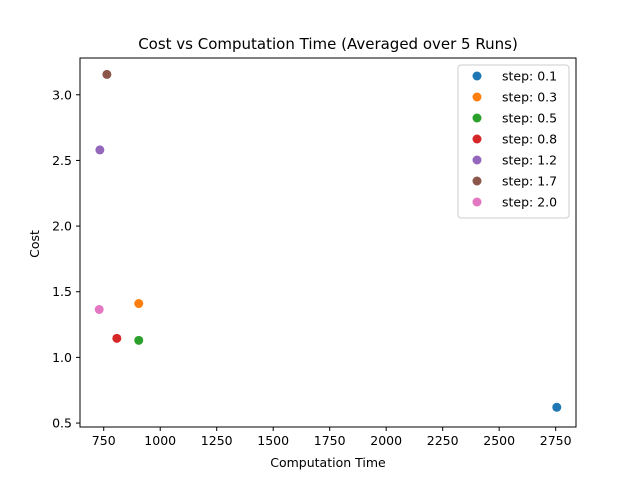 The height and width of the screenshot is (480, 640). Describe the element at coordinates (443, 440) in the screenshot. I see `x-tick-label: 2250` at that location.